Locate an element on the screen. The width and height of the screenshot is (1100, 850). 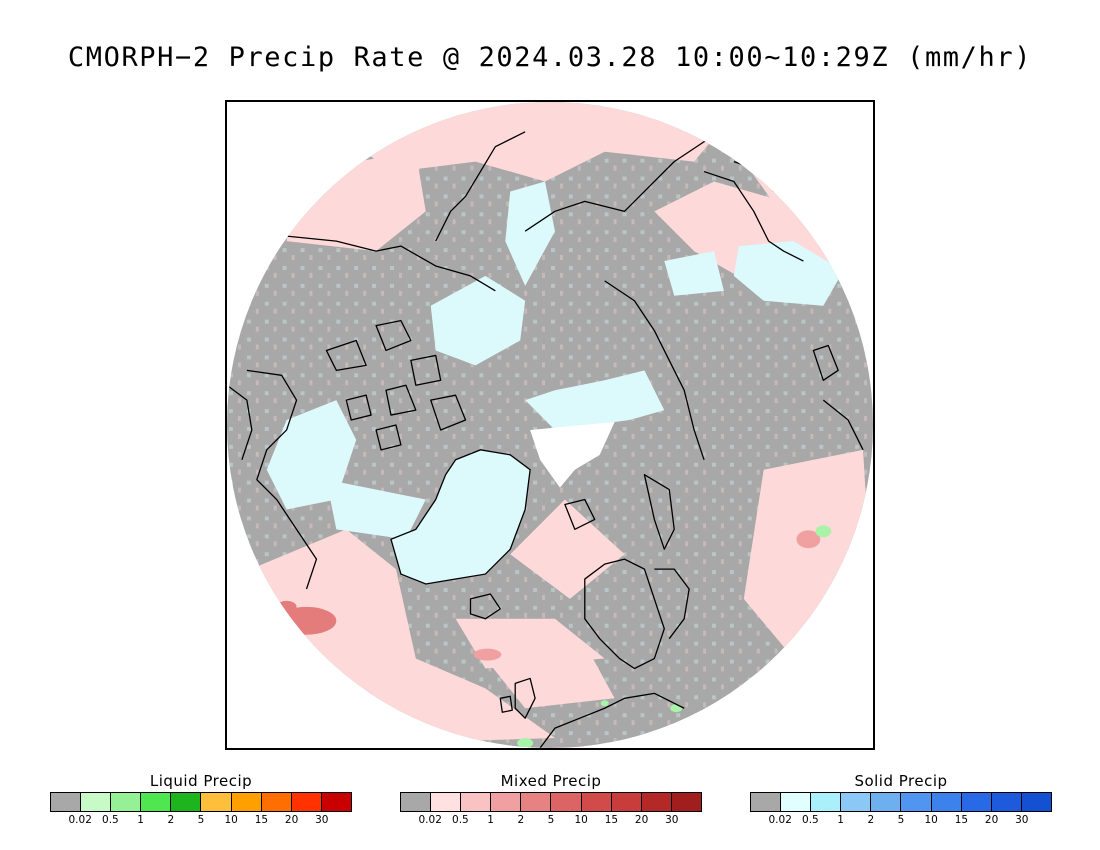
legend-solid-precip: Solid Precip 0.02 0.5 1 2 5 10 15 20 30 is located at coordinates (901, 799).